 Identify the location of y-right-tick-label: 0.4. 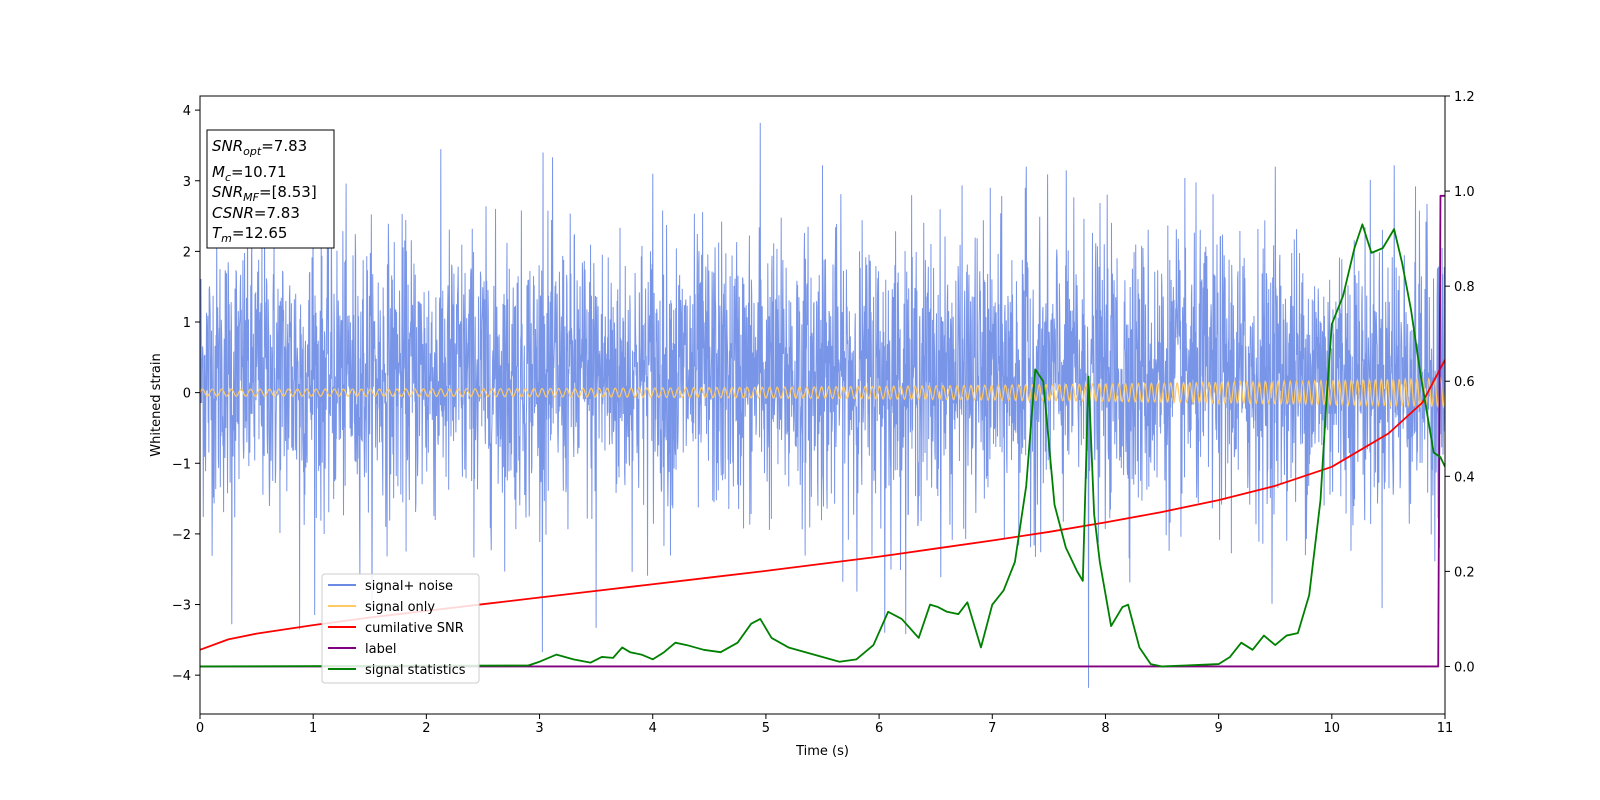
(1464, 477).